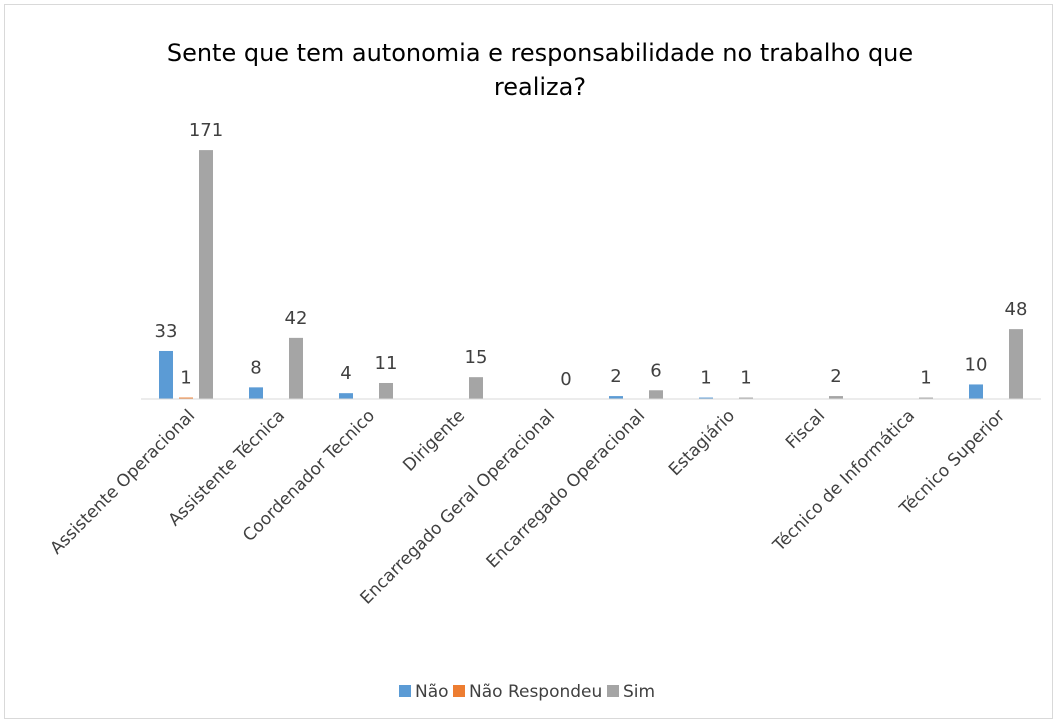  What do you see at coordinates (296, 318) in the screenshot?
I see `data-label: 42` at bounding box center [296, 318].